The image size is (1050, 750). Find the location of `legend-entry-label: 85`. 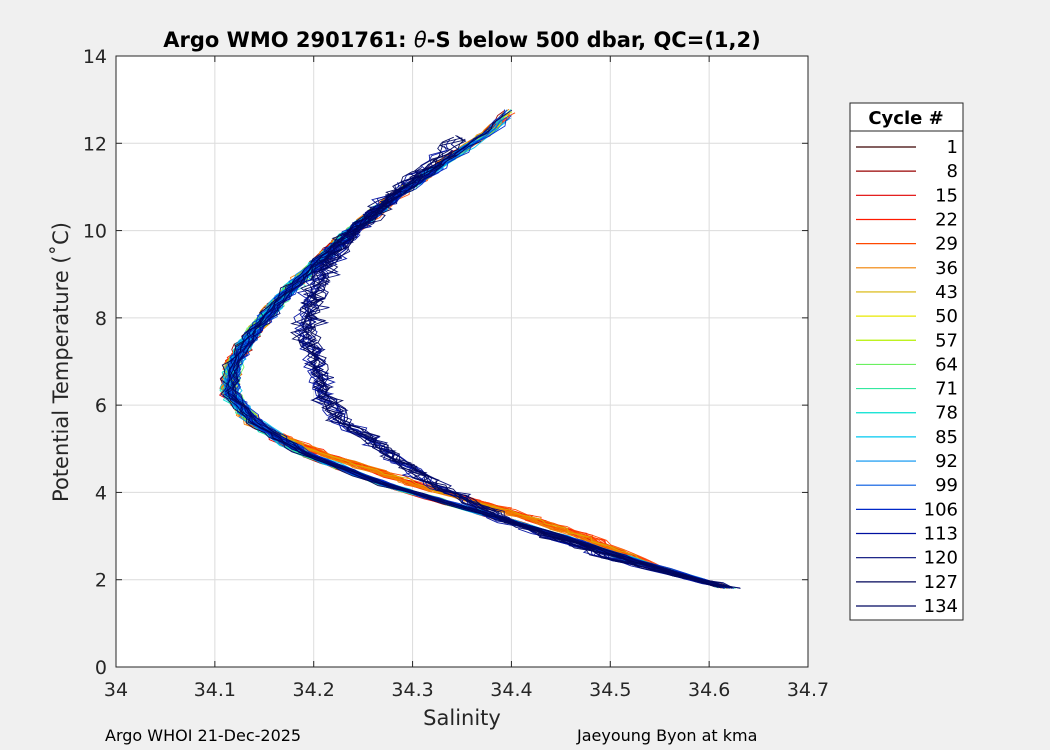

legend-entry-label: 85 is located at coordinates (946, 437).